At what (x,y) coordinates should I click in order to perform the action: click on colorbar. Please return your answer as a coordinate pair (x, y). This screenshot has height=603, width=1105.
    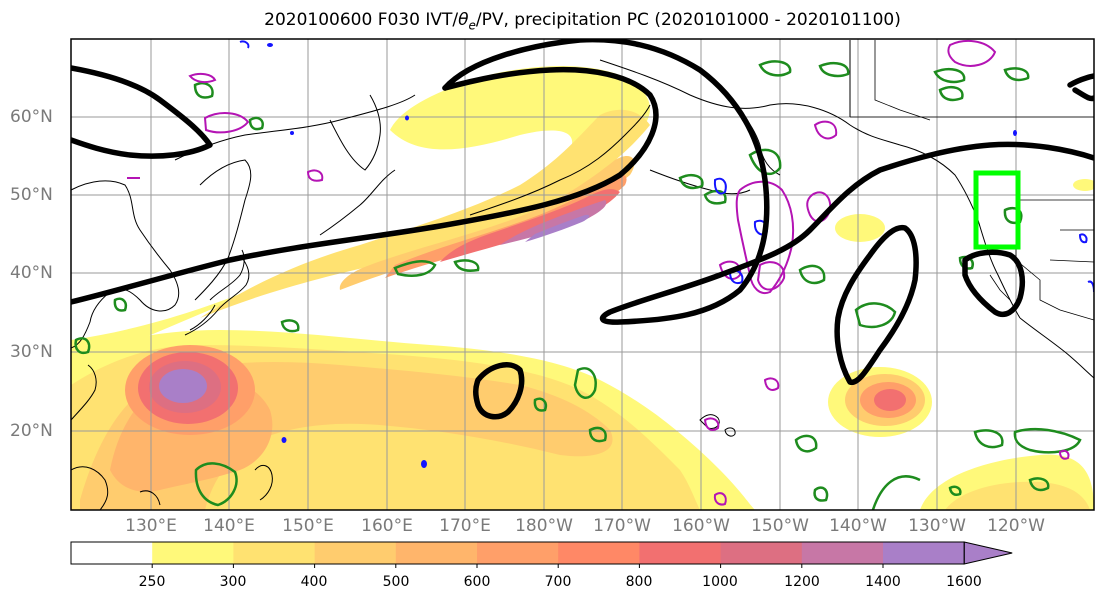
    Looking at the image, I should click on (541, 554).